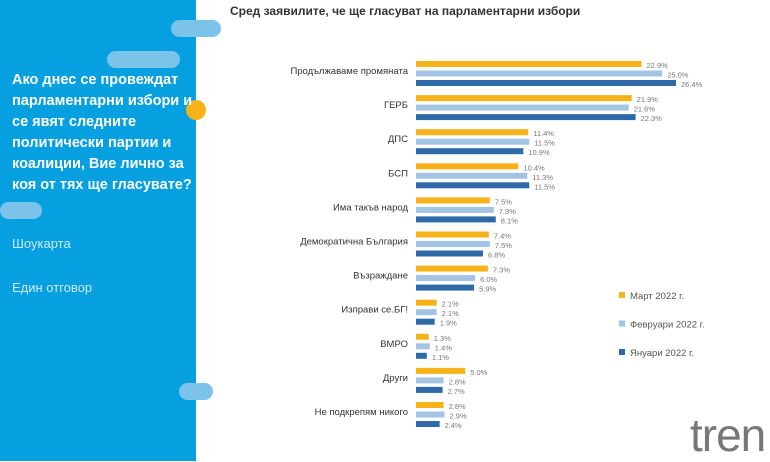 This screenshot has width=770, height=462. What do you see at coordinates (370, 207) in the screenshot?
I see `category-label: Има такъв народ` at bounding box center [370, 207].